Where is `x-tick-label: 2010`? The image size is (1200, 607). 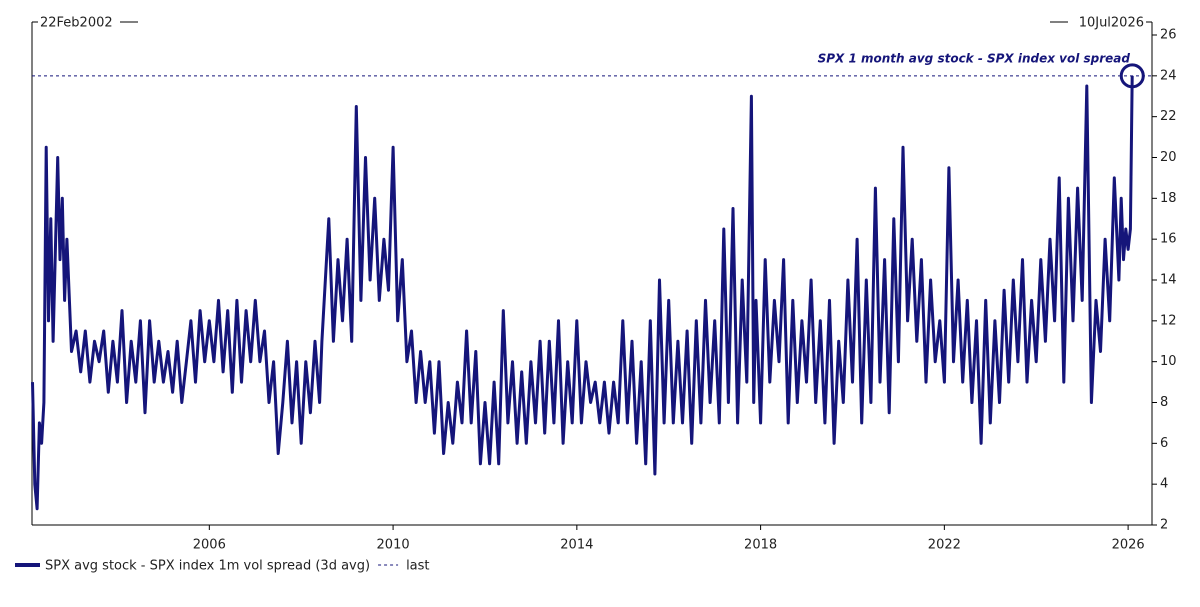
x-tick-label: 2010 is located at coordinates (393, 545).